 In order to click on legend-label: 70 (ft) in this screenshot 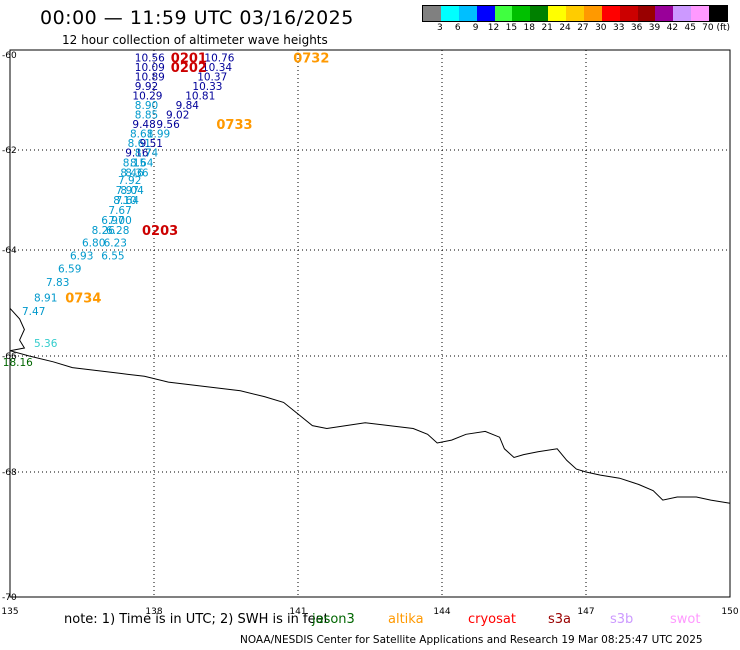, I will do `click(716, 28)`.